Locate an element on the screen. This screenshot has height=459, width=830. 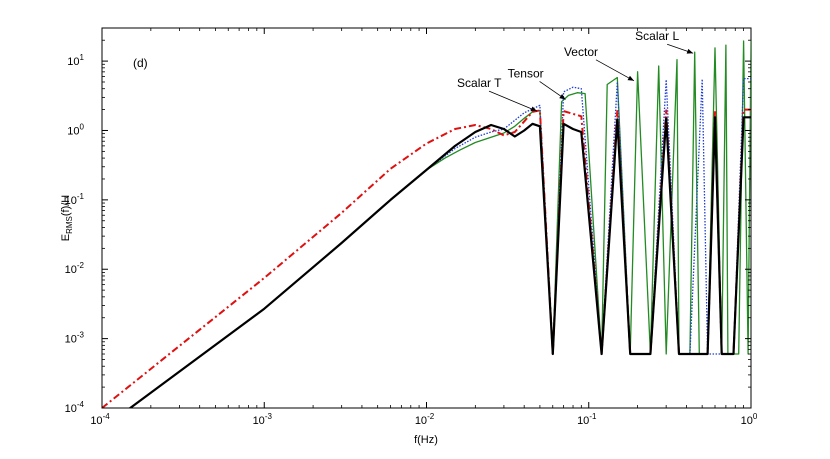
annotation-label: Scalar L is located at coordinates (657, 36).